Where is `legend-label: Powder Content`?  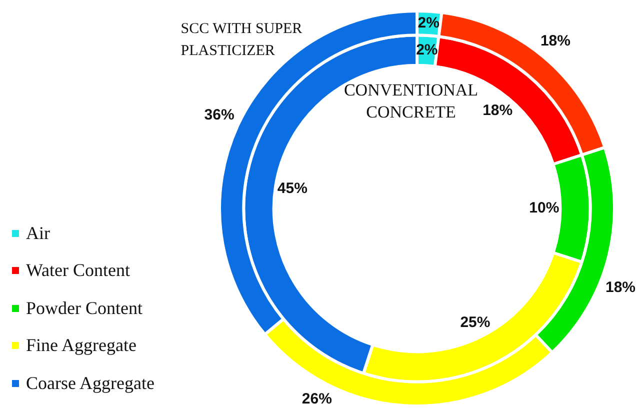
legend-label: Powder Content is located at coordinates (84, 308).